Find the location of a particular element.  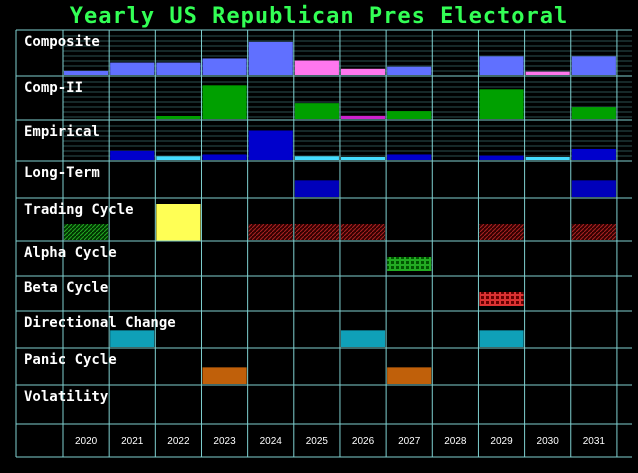

block-directional-change-2029 is located at coordinates (501, 338).